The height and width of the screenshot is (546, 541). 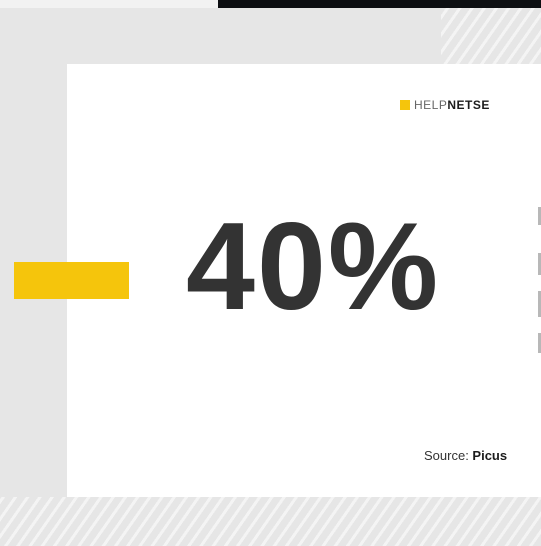 I want to click on logo-help-text: HELP, so click(x=431, y=105).